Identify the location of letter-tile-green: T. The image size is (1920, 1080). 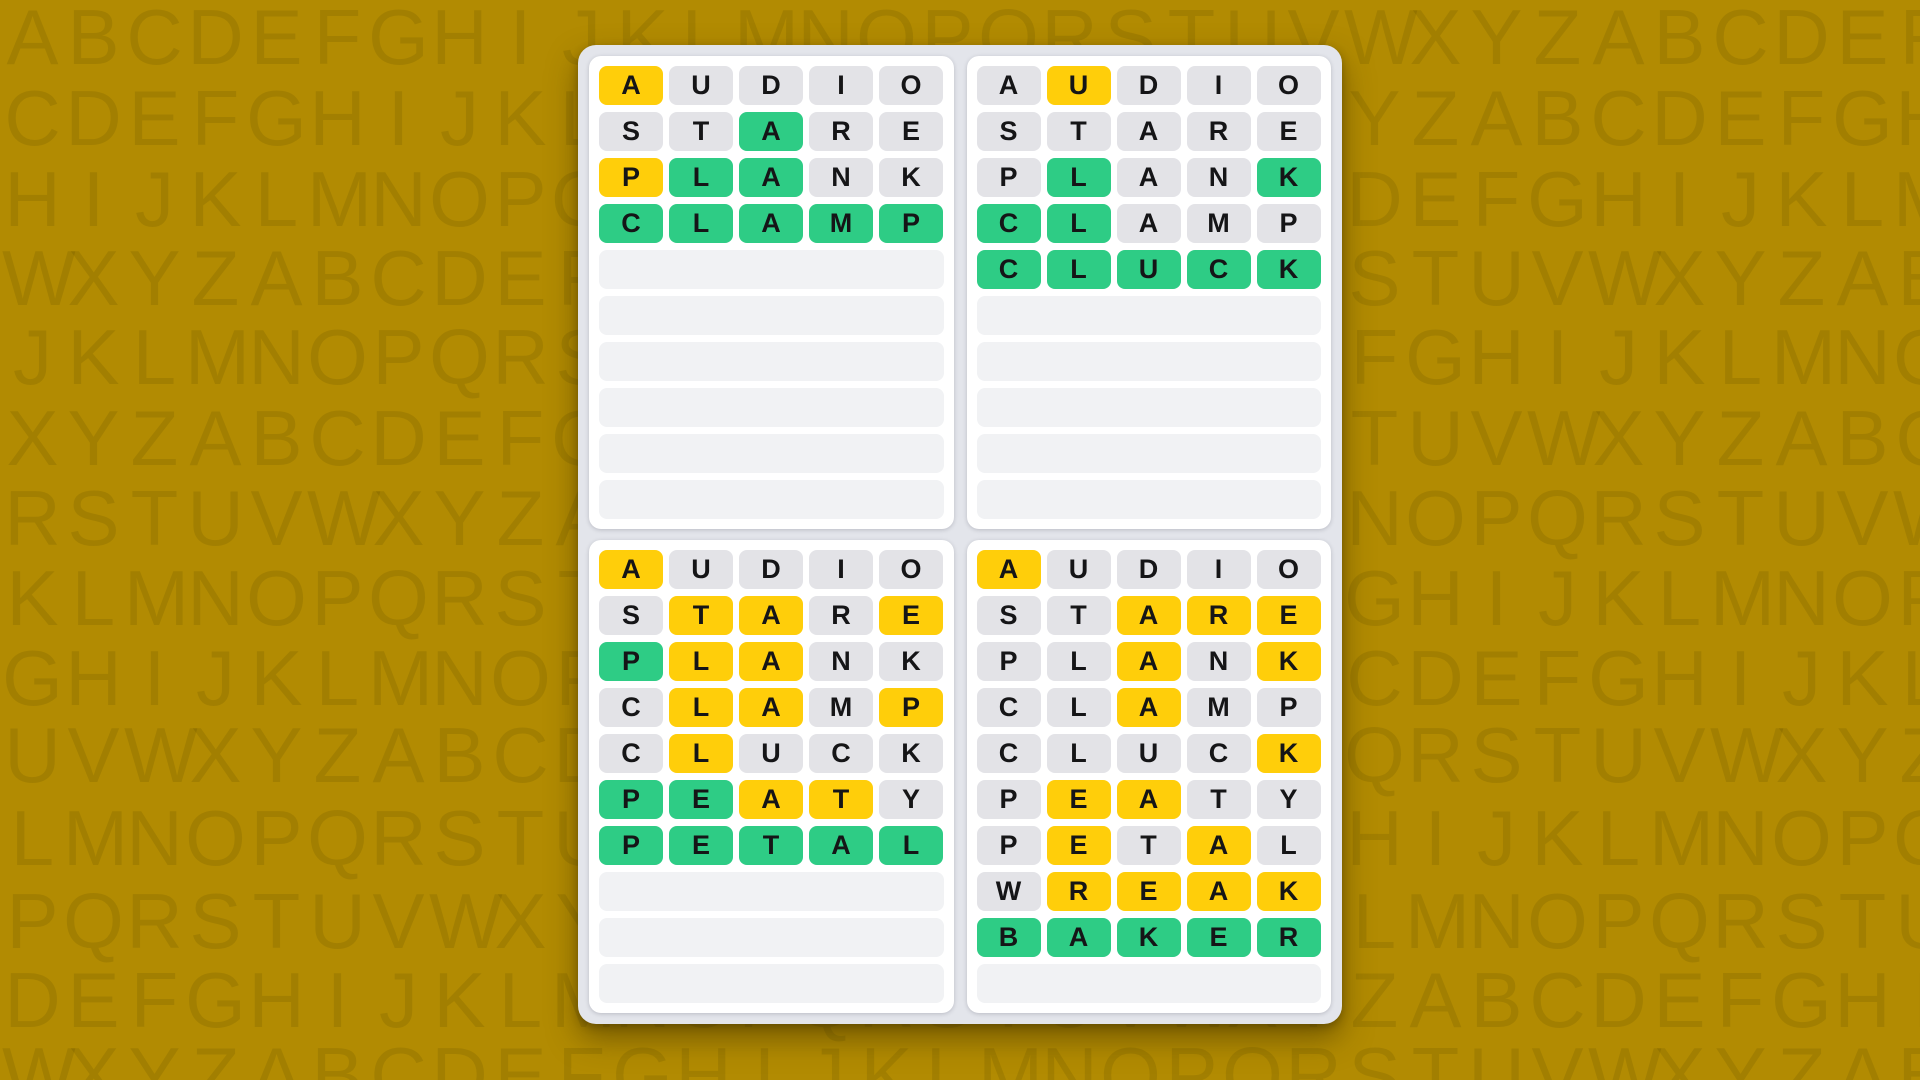
(771, 845).